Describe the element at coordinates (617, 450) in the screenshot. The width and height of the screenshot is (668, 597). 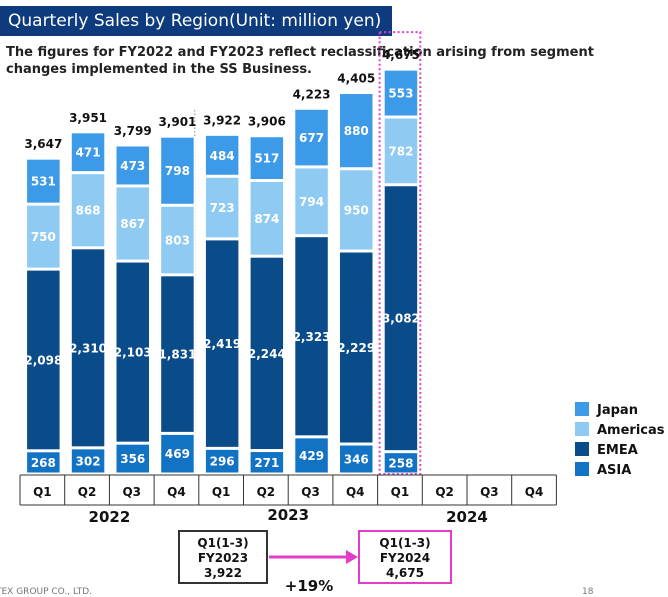
I see `legend-label-emea: EMEA` at that location.